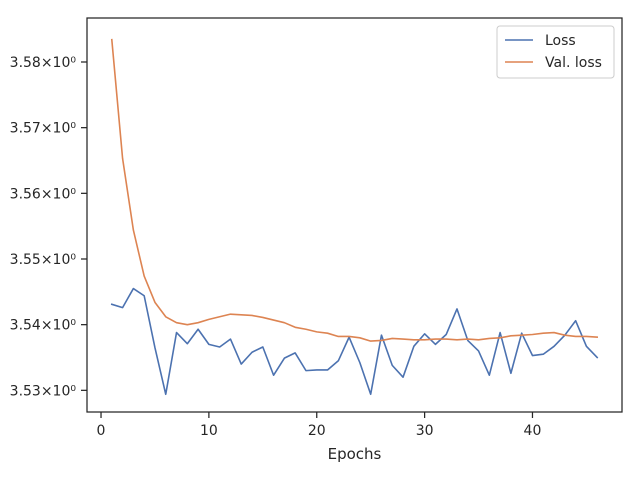 This screenshot has height=480, width=640. I want to click on y-tick-label: 3.54×10⁰, so click(43, 326).